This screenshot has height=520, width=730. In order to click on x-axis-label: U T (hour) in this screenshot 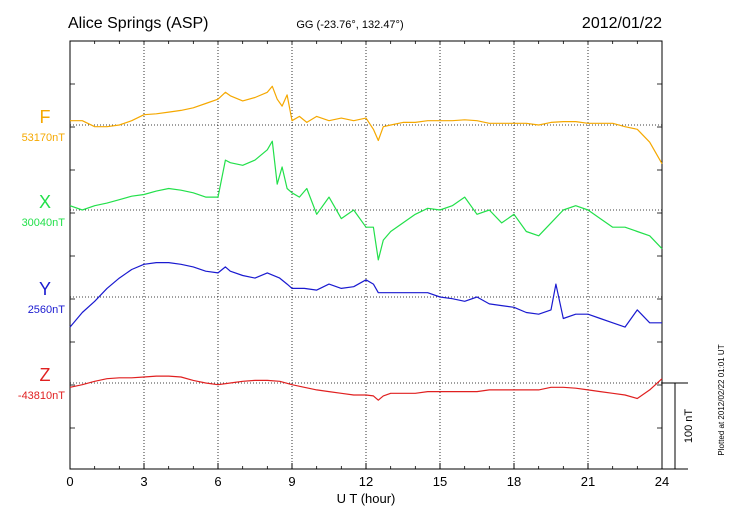, I will do `click(366, 498)`.